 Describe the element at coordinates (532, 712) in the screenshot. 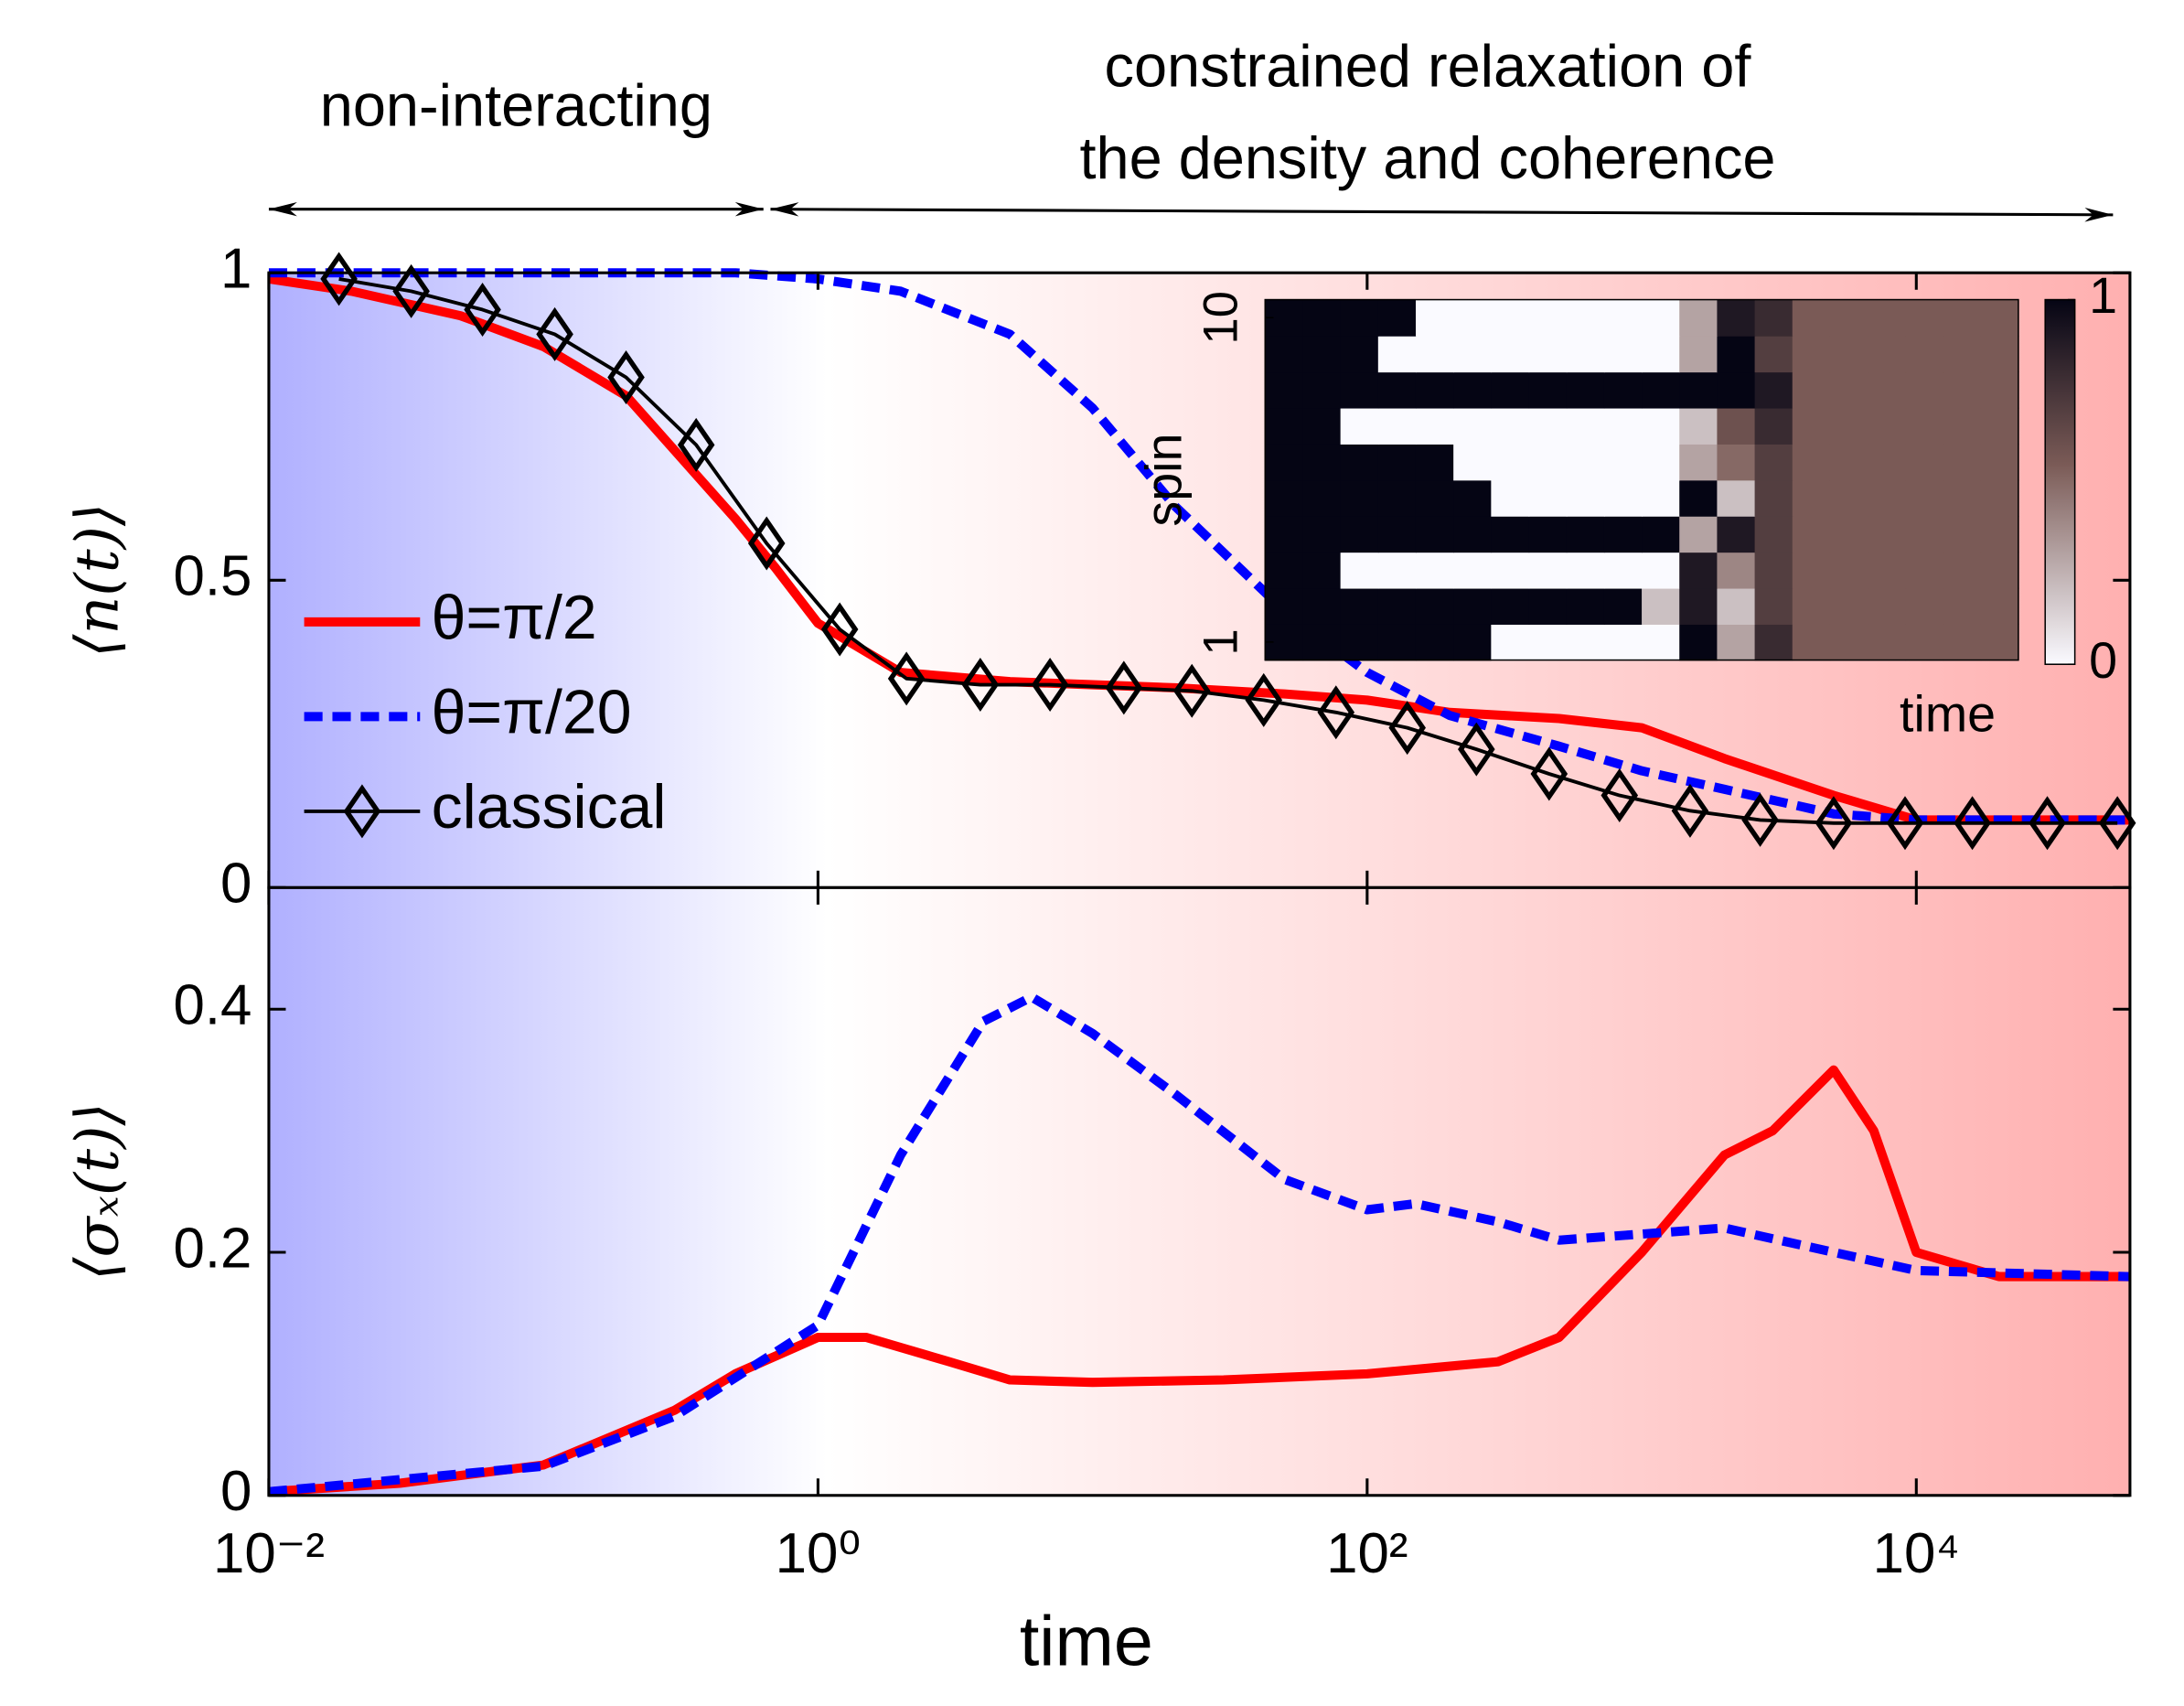

I see `legend-label: θ=π/20` at that location.